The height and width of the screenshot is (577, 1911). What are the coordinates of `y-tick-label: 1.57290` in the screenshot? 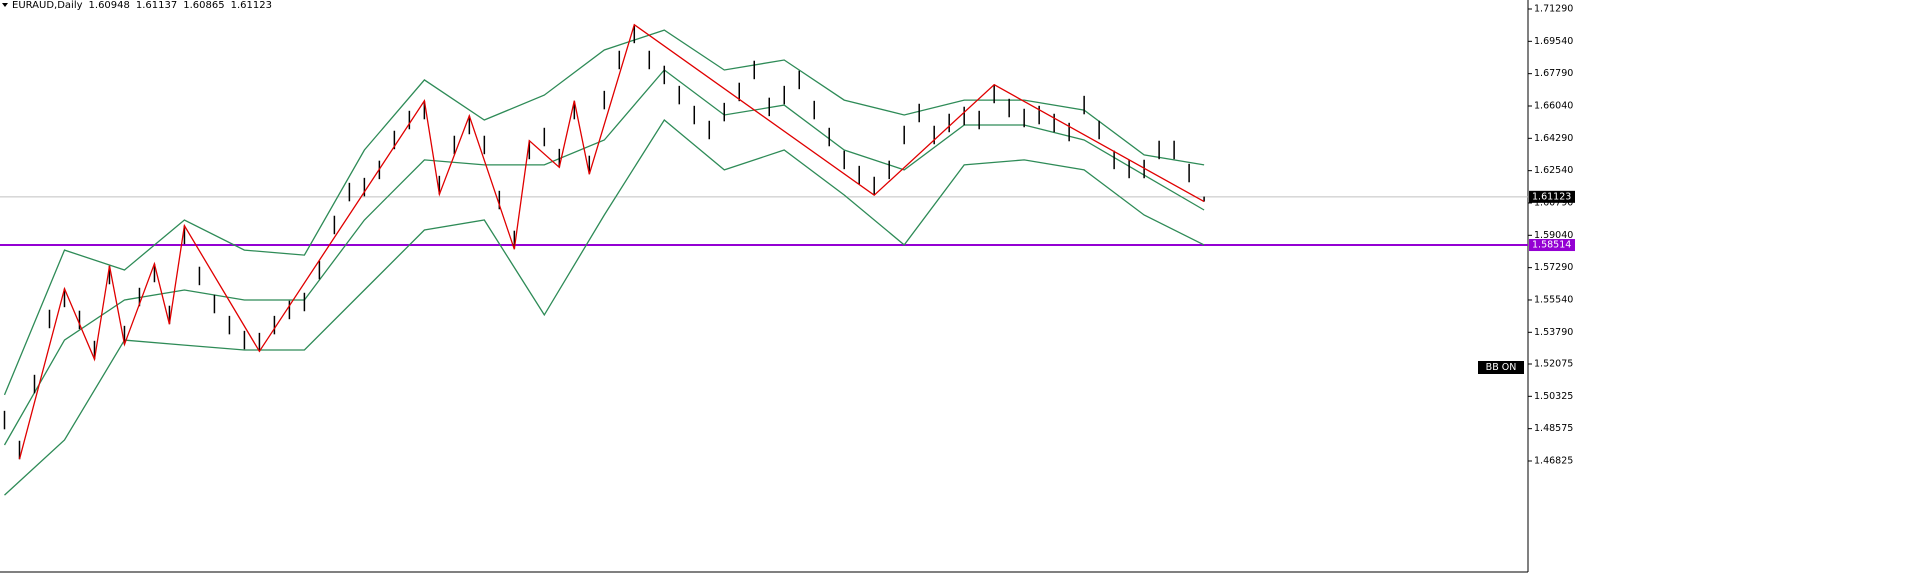 It's located at (1553, 267).